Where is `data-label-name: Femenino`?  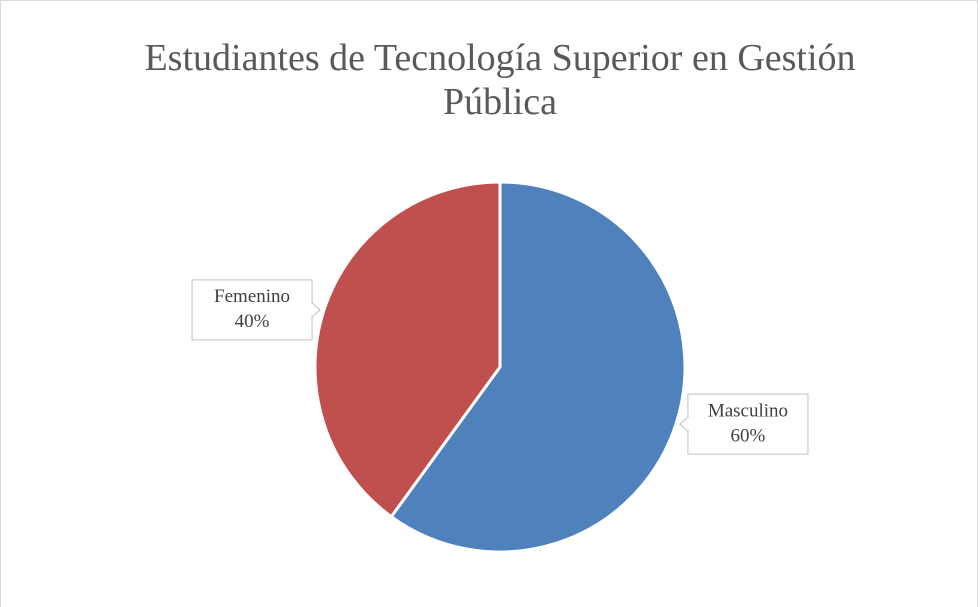 data-label-name: Femenino is located at coordinates (252, 296).